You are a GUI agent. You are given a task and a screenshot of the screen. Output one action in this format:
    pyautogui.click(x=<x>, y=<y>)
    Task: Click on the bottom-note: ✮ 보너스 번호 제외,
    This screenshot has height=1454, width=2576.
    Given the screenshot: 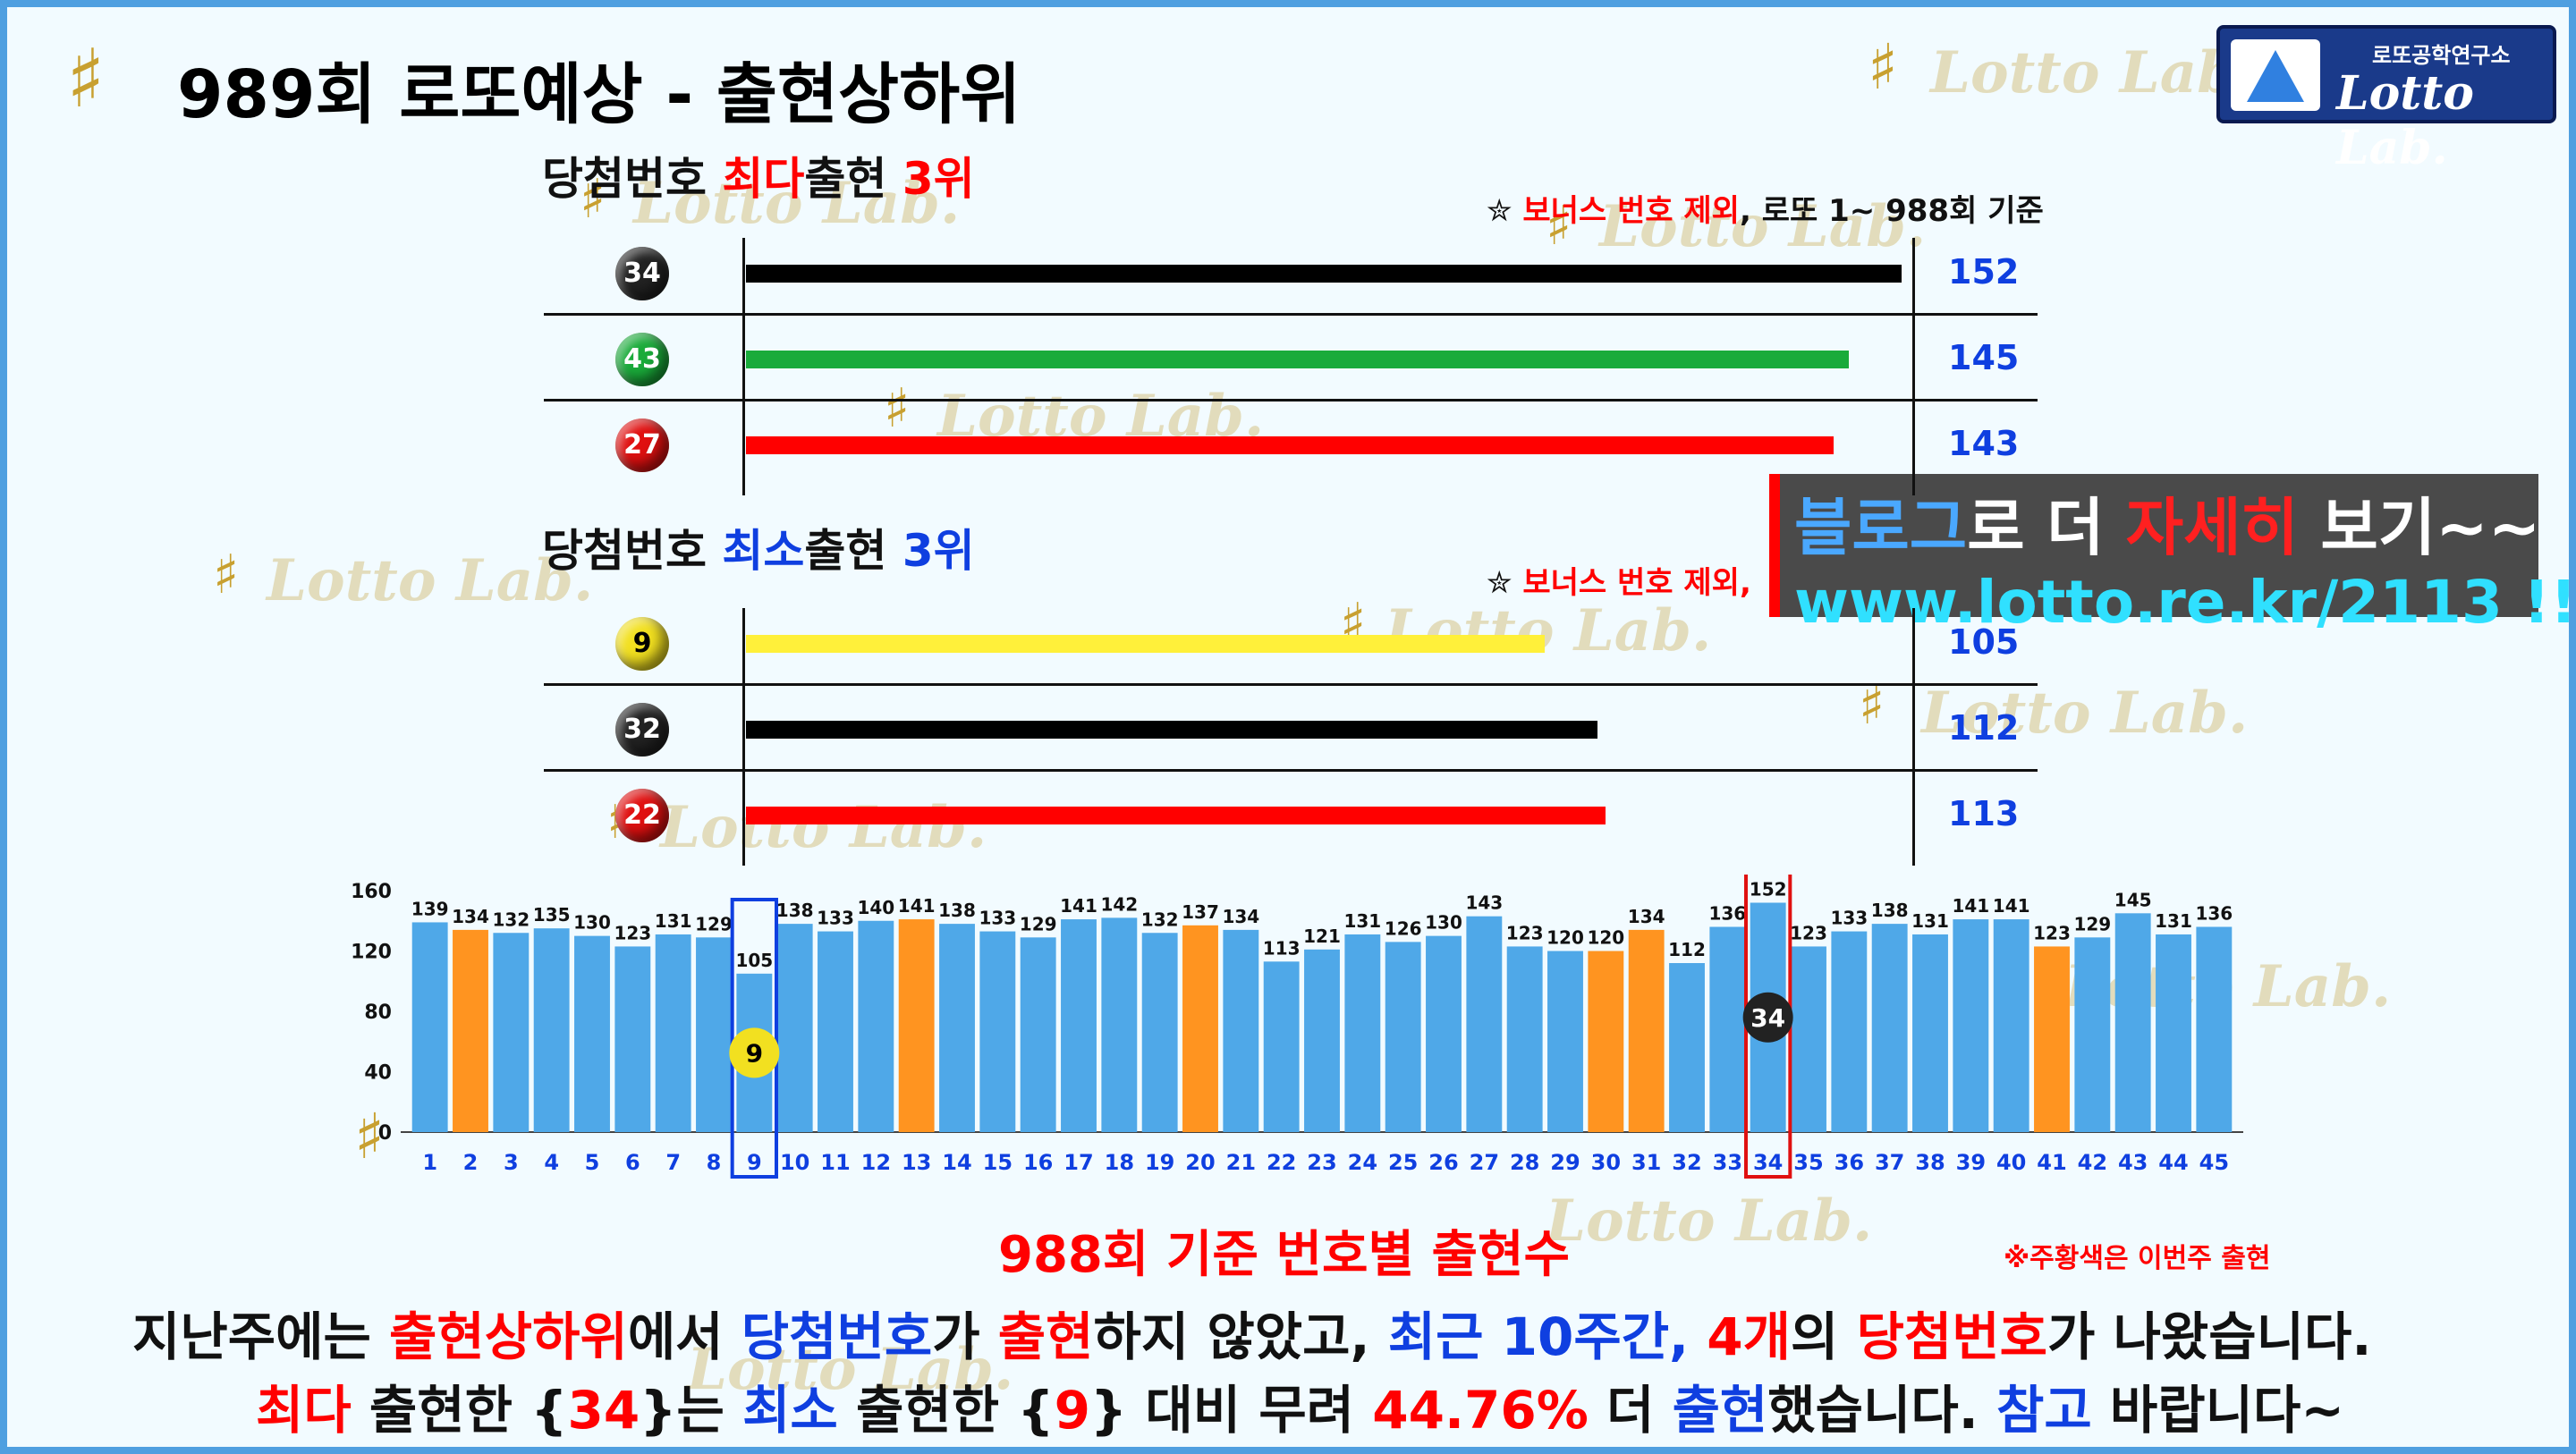 What is the action you would take?
    pyautogui.click(x=1619, y=580)
    